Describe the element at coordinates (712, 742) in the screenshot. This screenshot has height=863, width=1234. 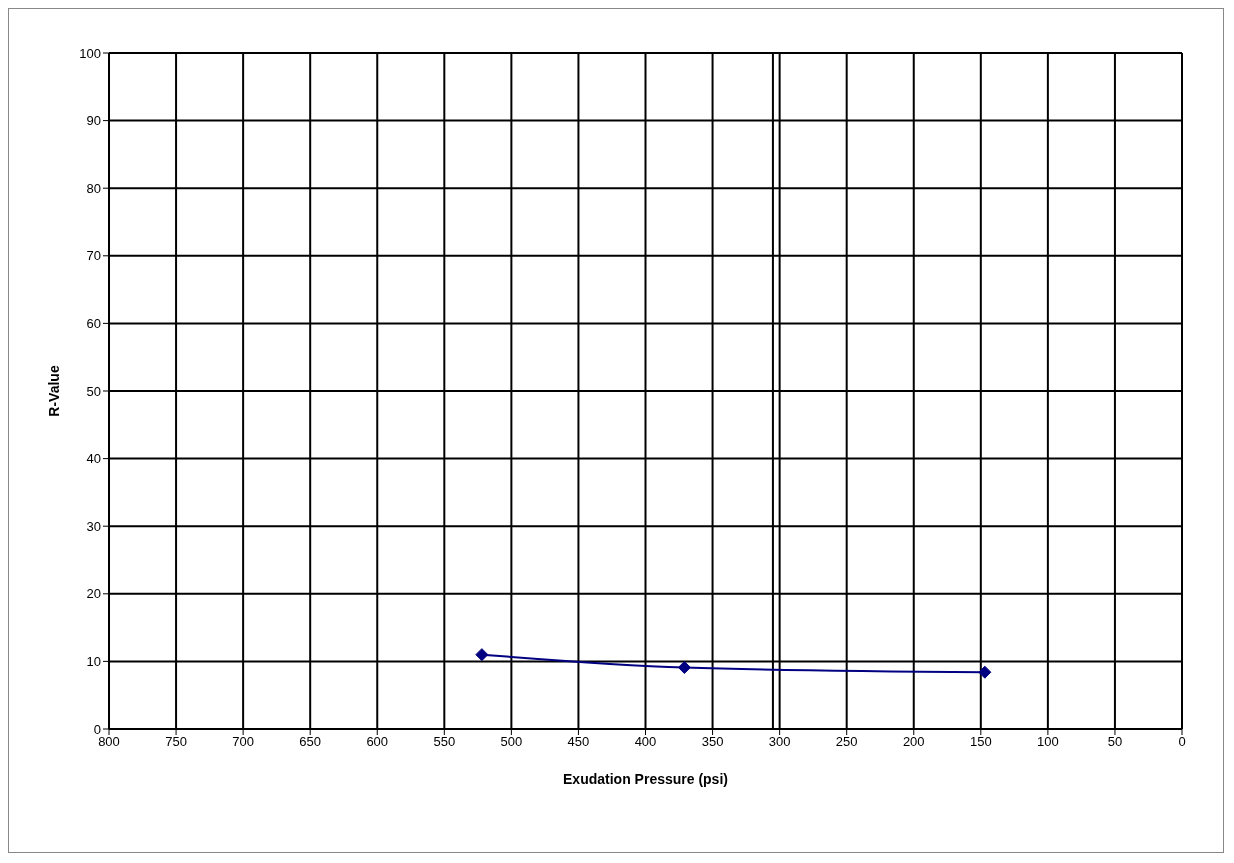
I see `x-tick-label: 350` at that location.